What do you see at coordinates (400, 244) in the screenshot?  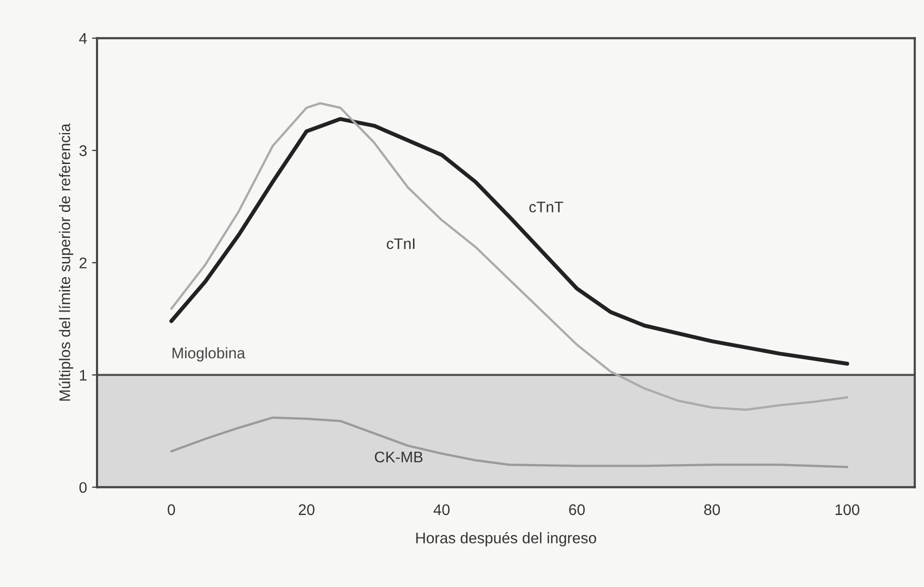 I see `text: cTnI` at bounding box center [400, 244].